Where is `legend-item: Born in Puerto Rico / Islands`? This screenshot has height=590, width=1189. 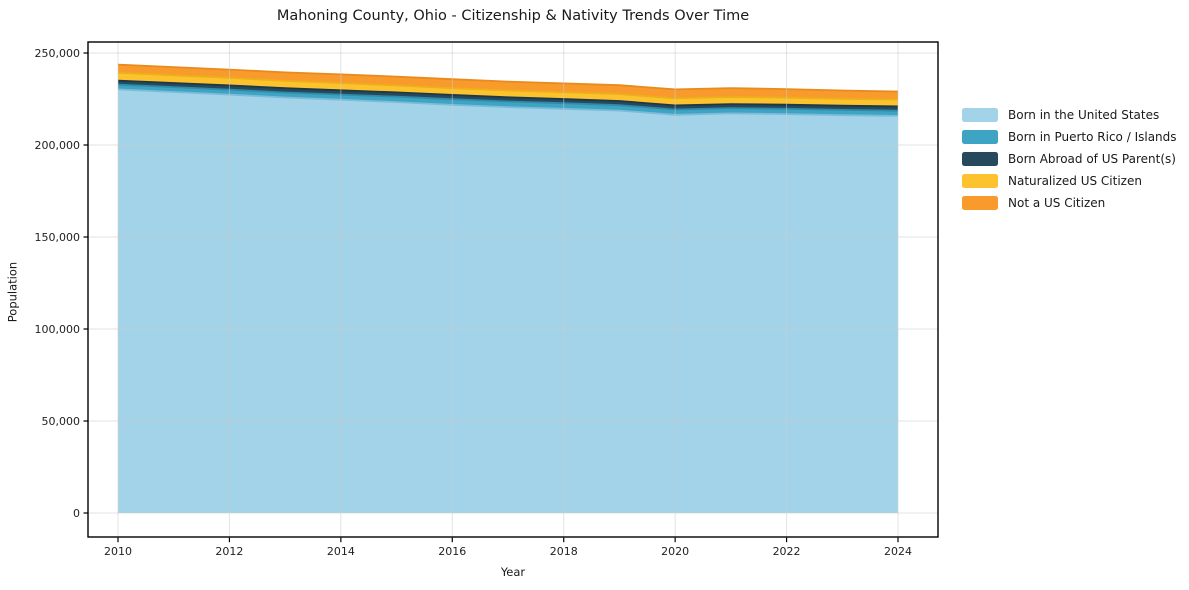 legend-item: Born in Puerto Rico / Islands is located at coordinates (1069, 137).